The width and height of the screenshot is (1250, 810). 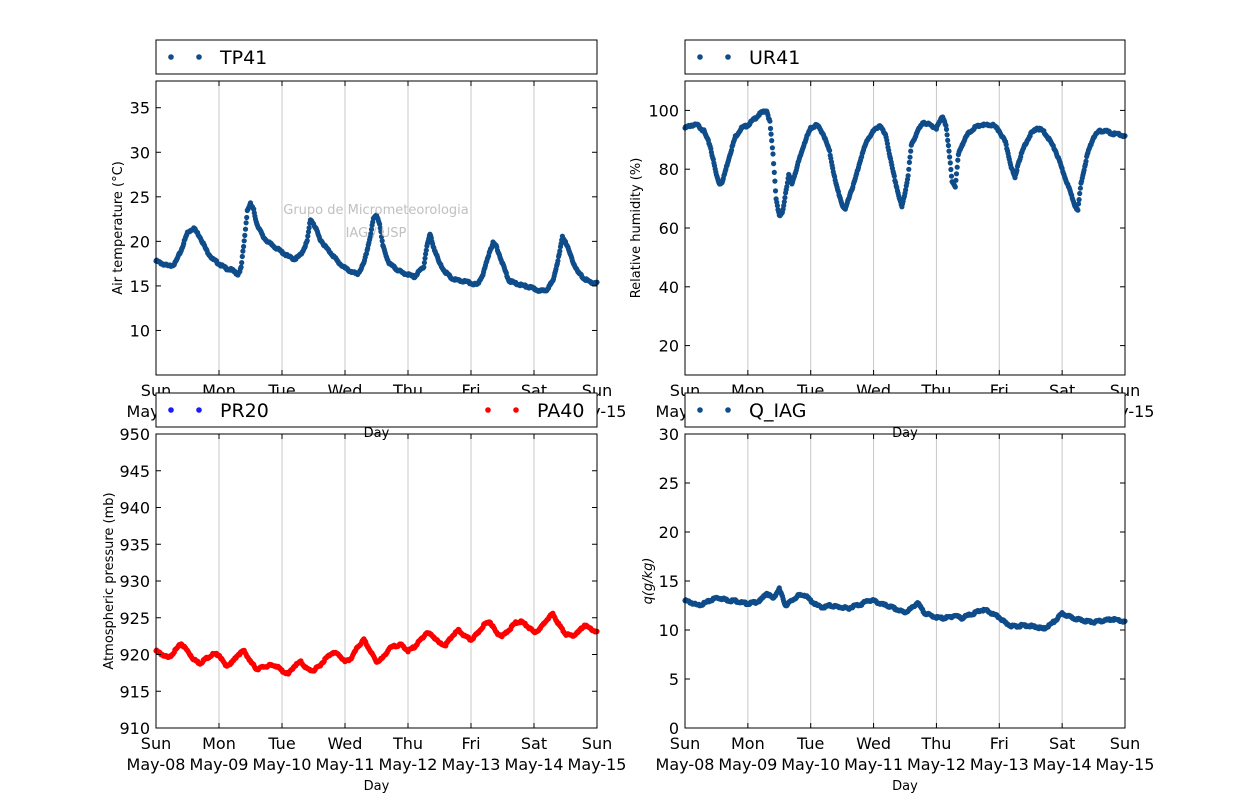 I want to click on x-tick-day: Thu, so click(x=935, y=743).